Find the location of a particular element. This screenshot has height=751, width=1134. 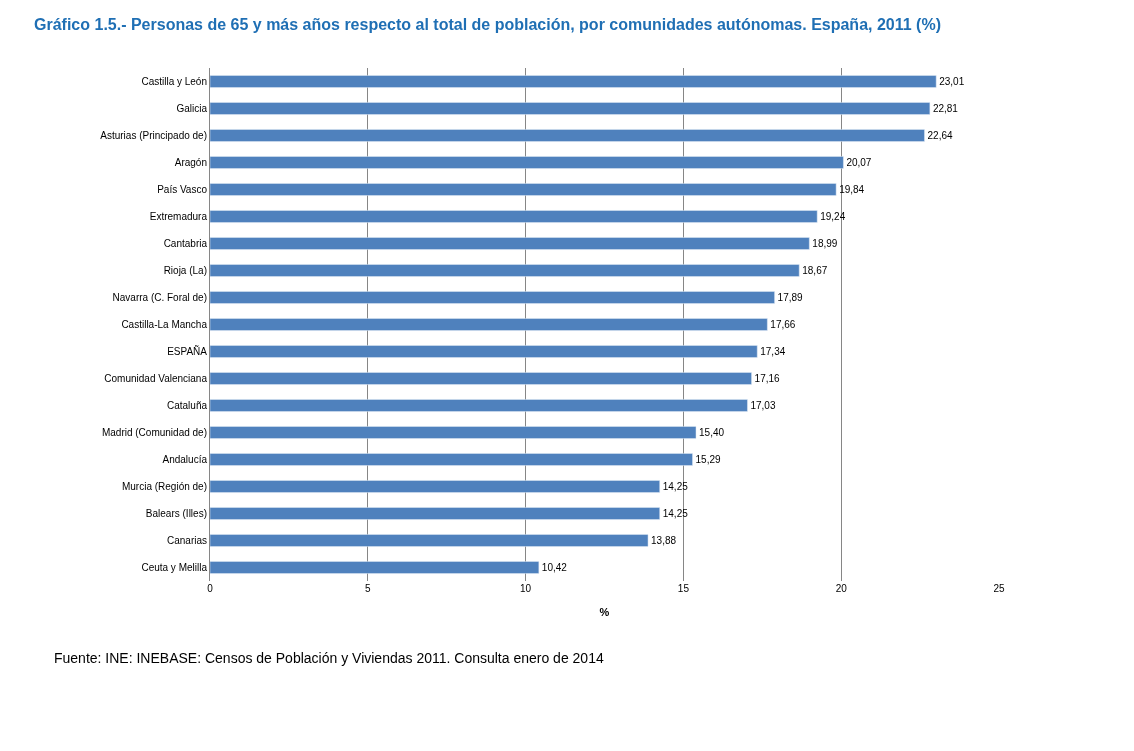

y-tick-label: Castilla y León is located at coordinates (174, 81).